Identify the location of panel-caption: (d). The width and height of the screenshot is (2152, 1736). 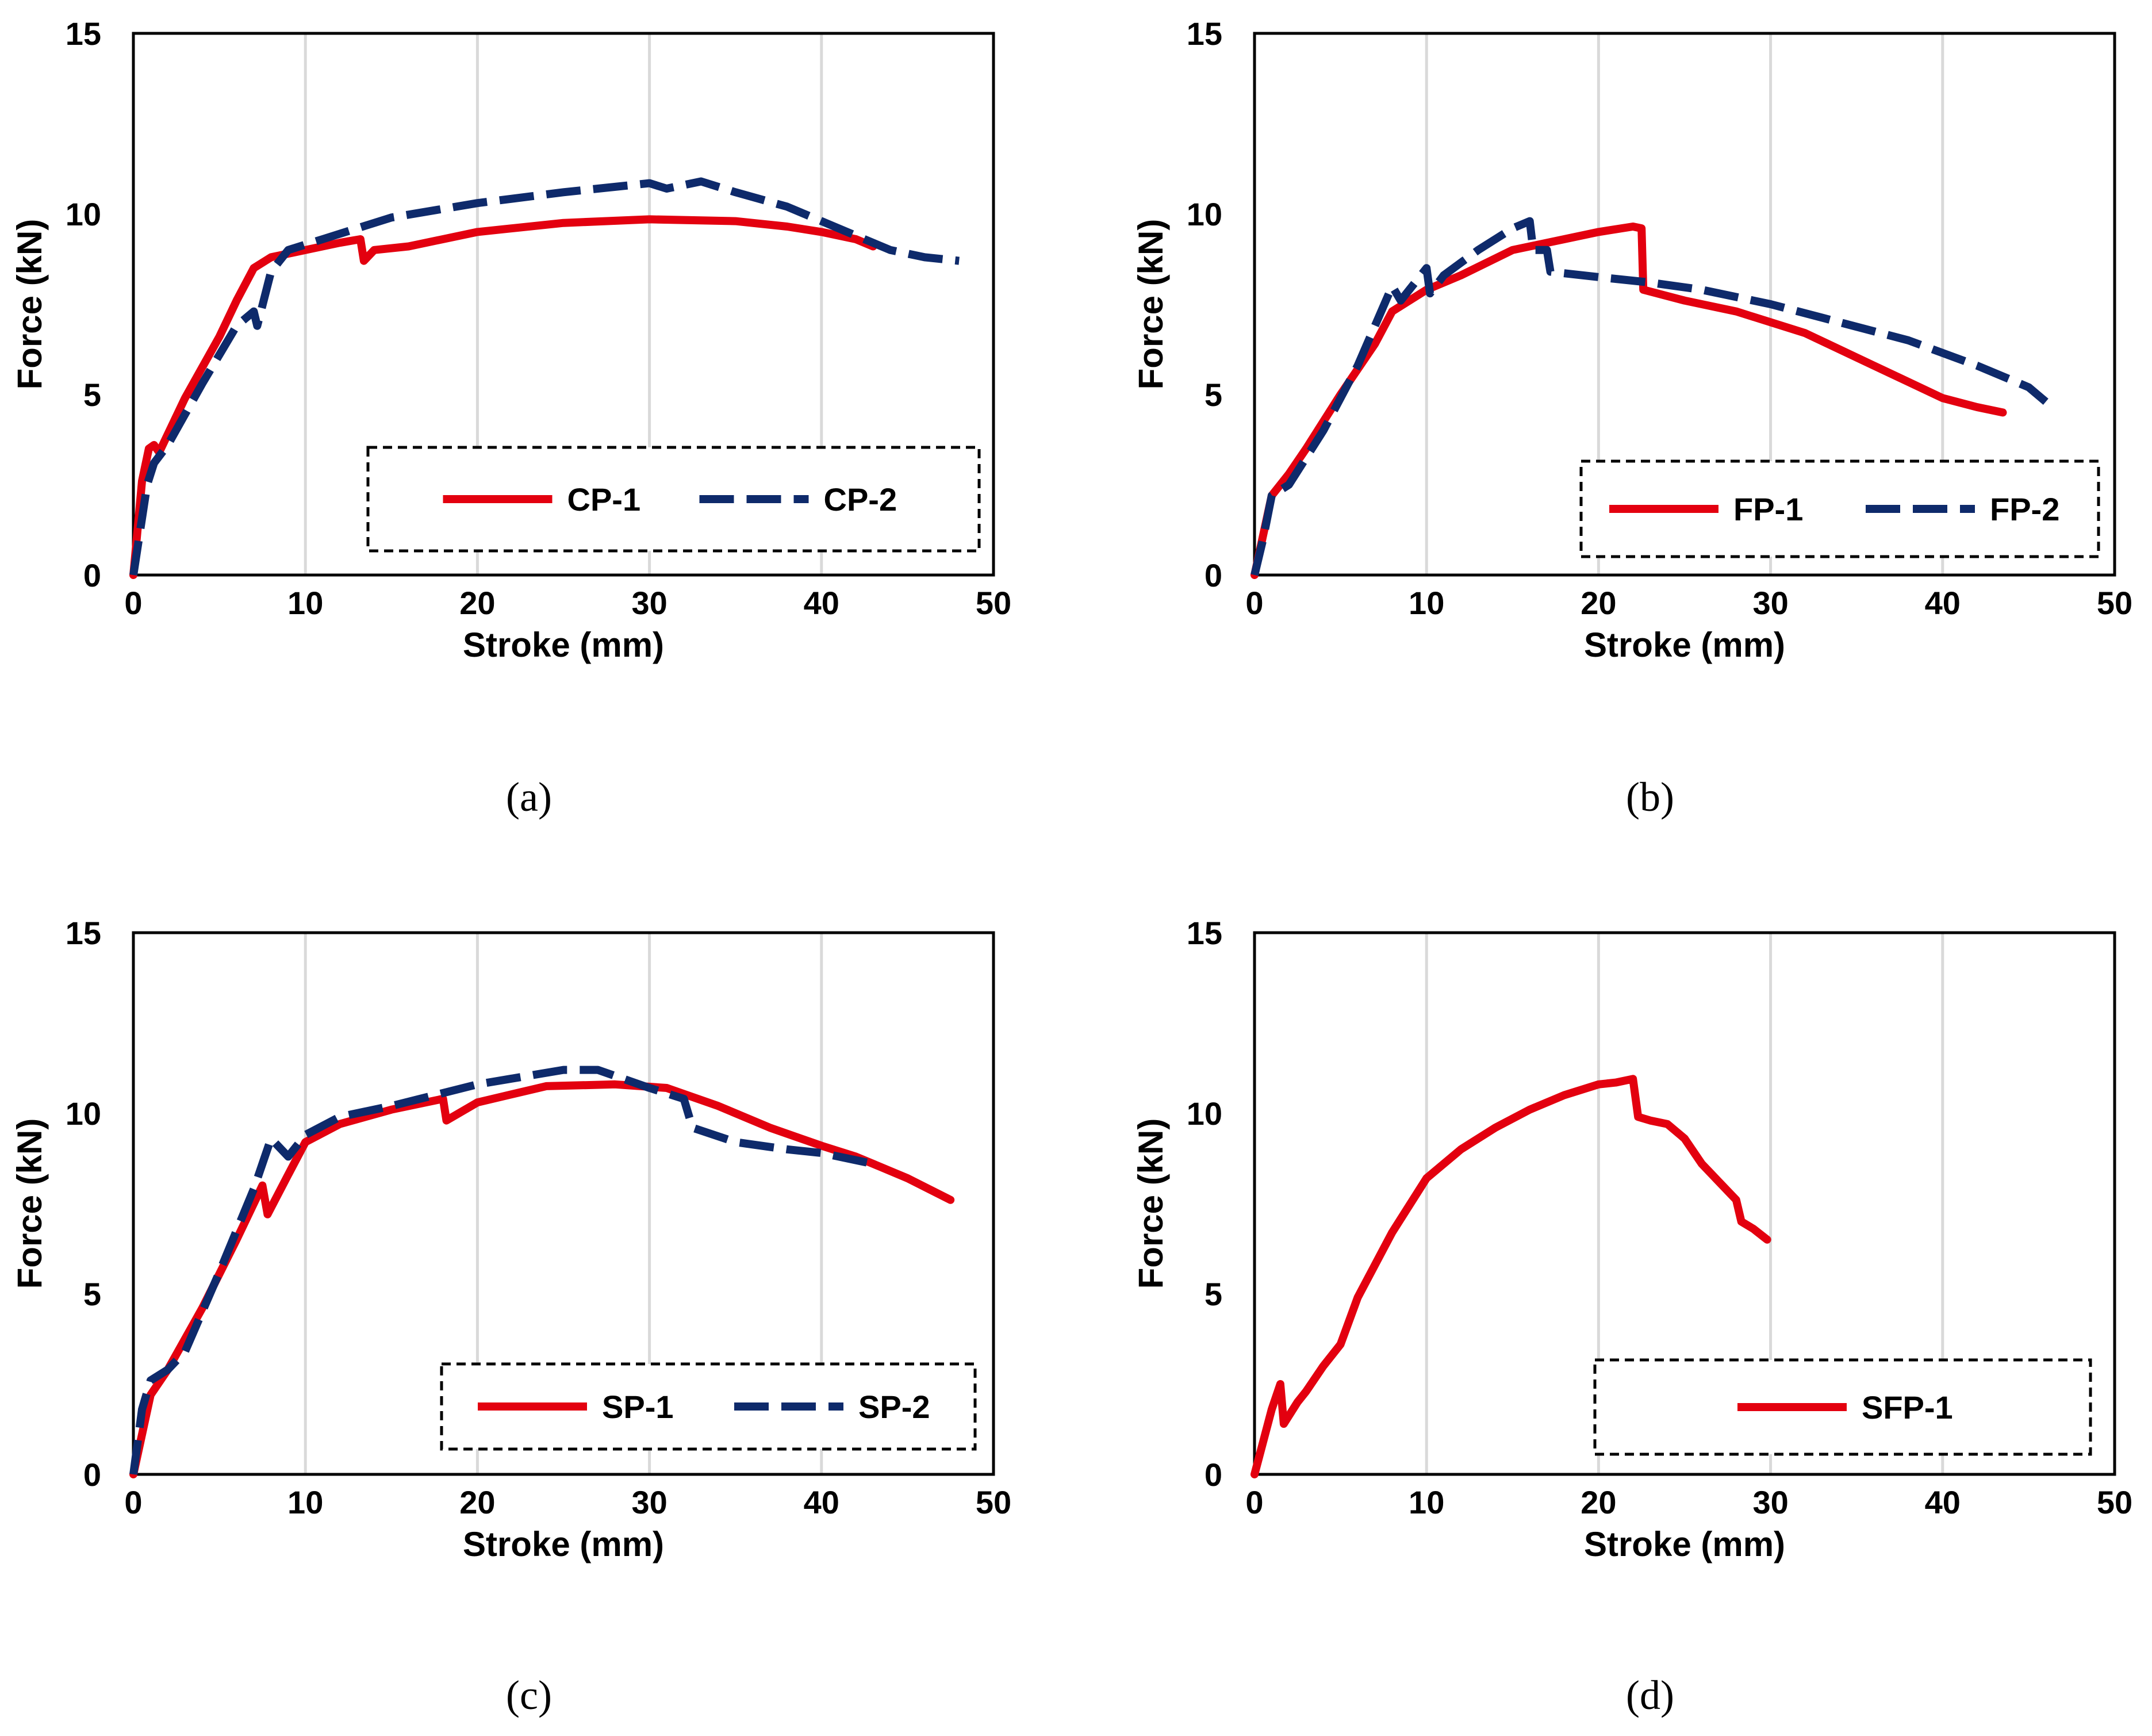
(1650, 1695).